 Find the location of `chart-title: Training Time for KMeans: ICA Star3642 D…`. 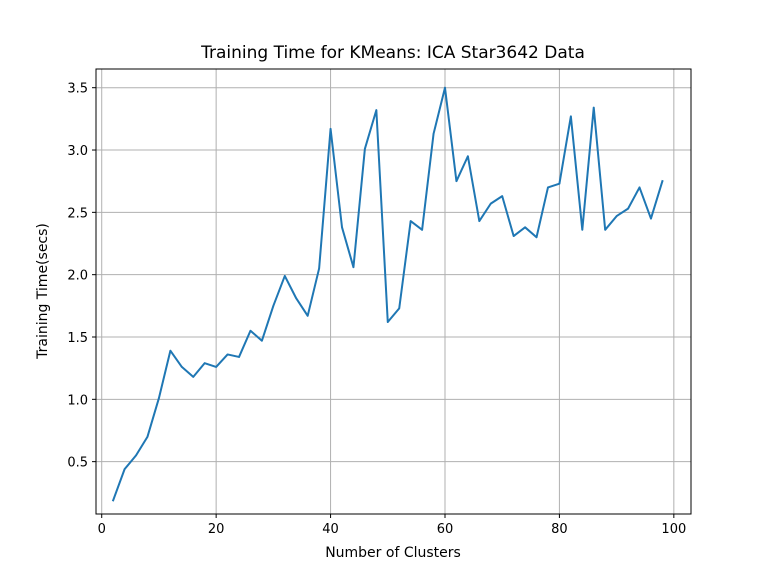

chart-title: Training Time for KMeans: ICA Star3642 D… is located at coordinates (392, 53).